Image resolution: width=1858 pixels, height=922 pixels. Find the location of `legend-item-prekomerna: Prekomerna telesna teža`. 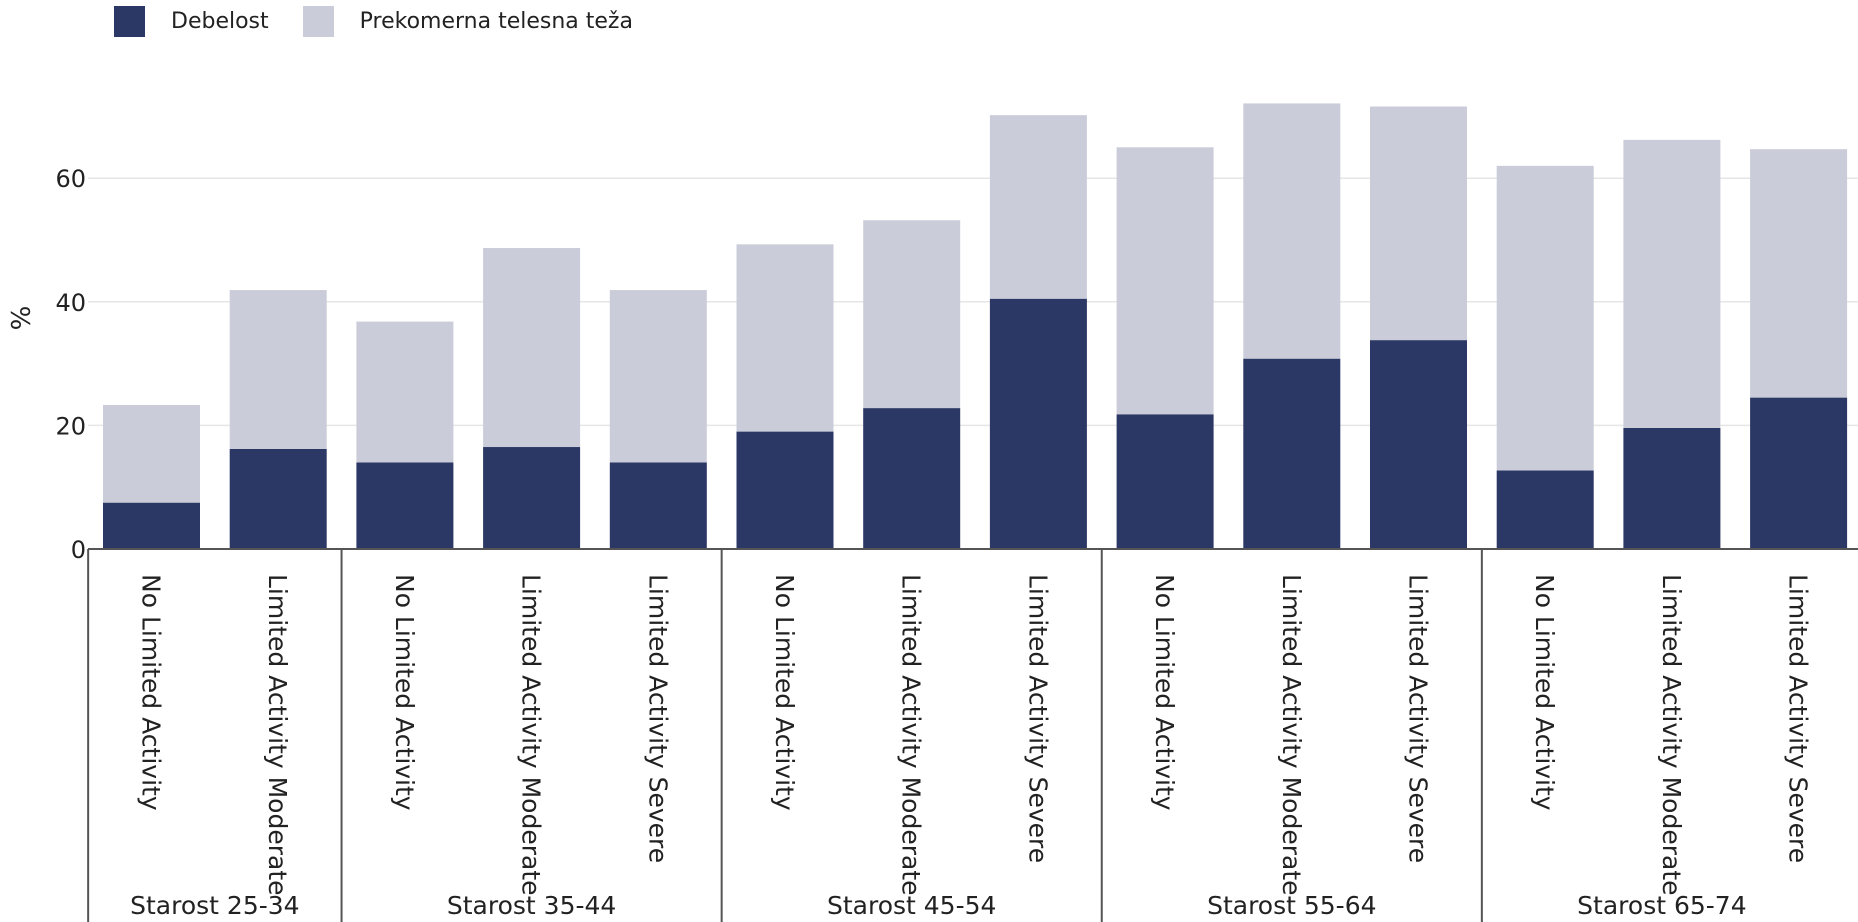

legend-item-prekomerna: Prekomerna telesna teža is located at coordinates (467, 21).